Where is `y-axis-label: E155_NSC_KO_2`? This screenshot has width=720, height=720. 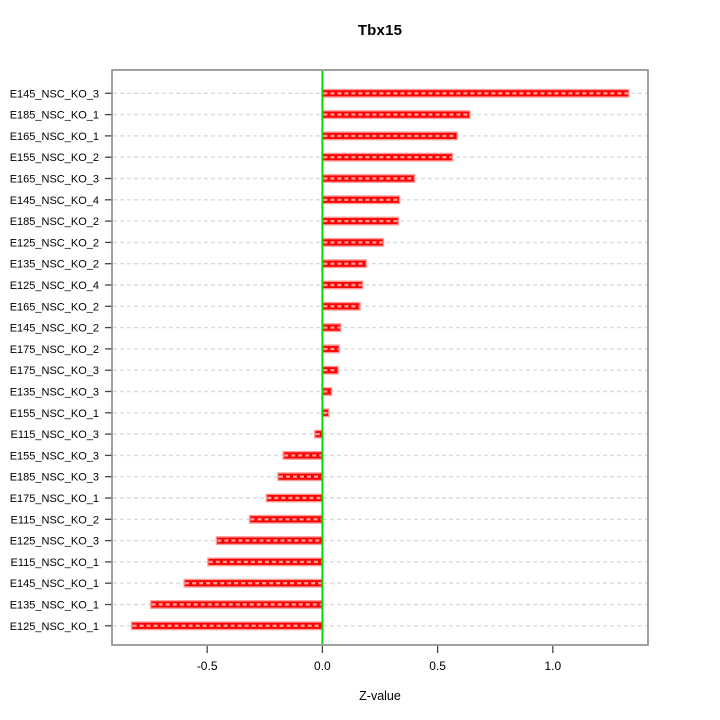 y-axis-label: E155_NSC_KO_2 is located at coordinates (54, 158).